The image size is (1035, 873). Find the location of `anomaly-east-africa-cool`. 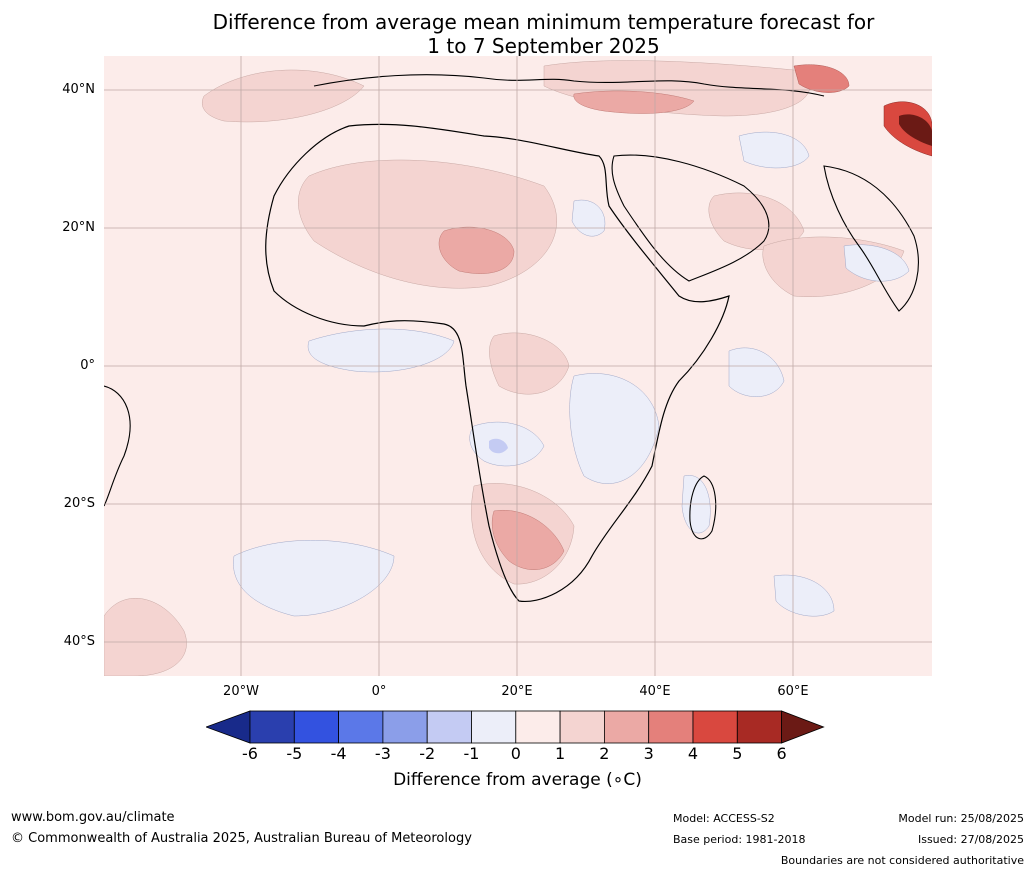

anomaly-east-africa-cool is located at coordinates (614, 428).